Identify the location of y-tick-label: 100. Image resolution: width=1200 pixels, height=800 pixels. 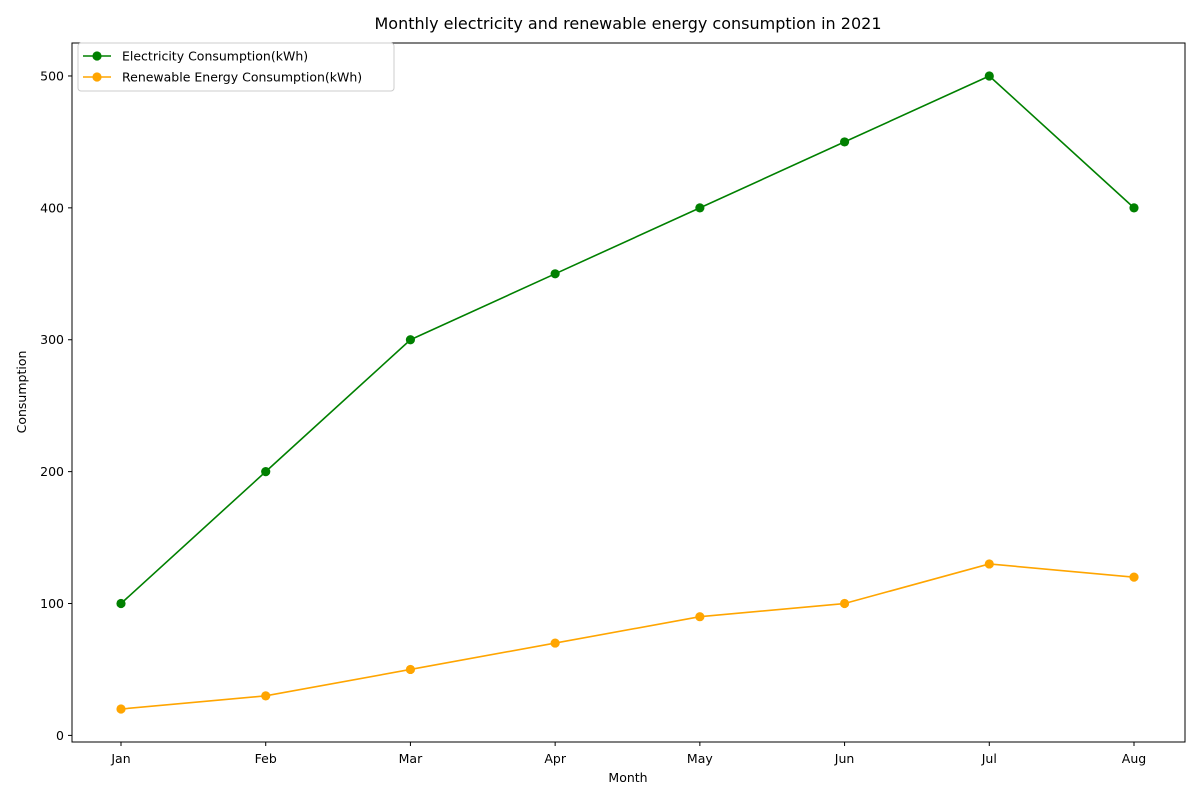
(52, 603).